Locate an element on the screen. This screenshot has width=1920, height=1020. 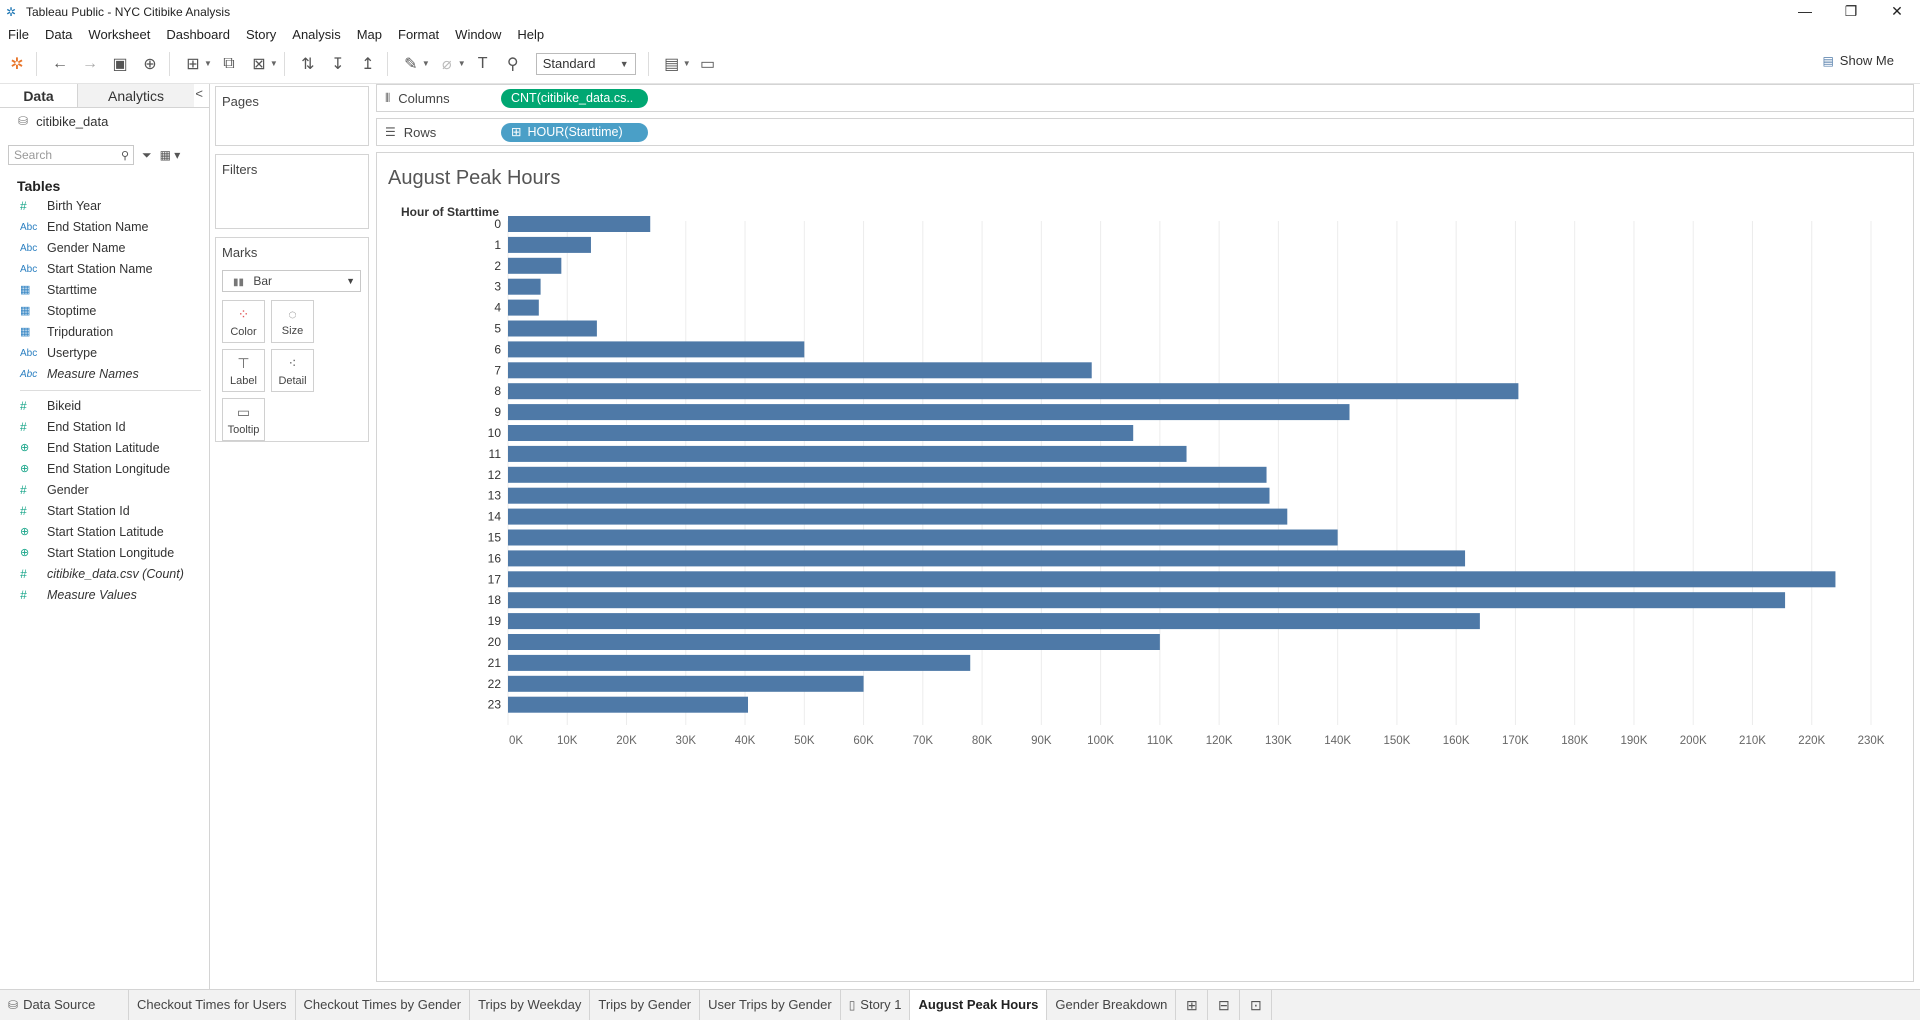
fit-select: Standard ▼ is located at coordinates (585, 63).